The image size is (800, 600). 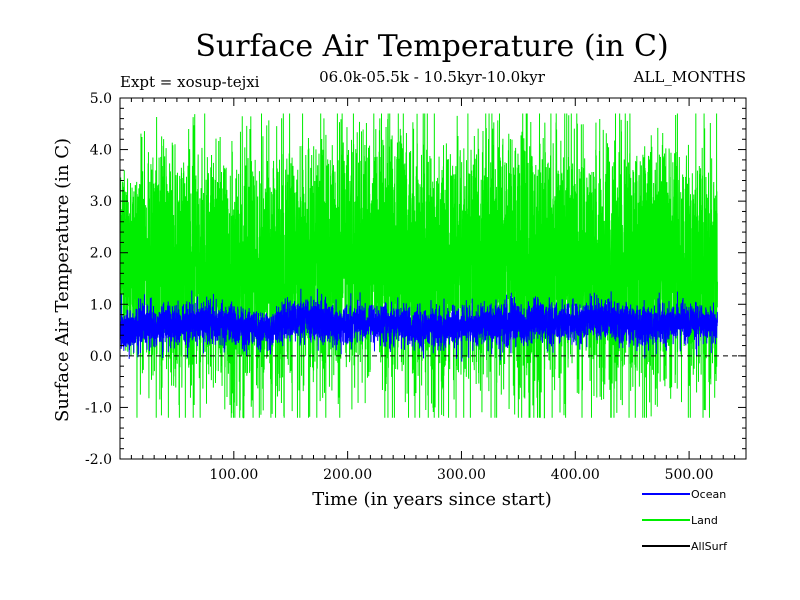 What do you see at coordinates (575, 475) in the screenshot?
I see `x-tick-label: 400.00` at bounding box center [575, 475].